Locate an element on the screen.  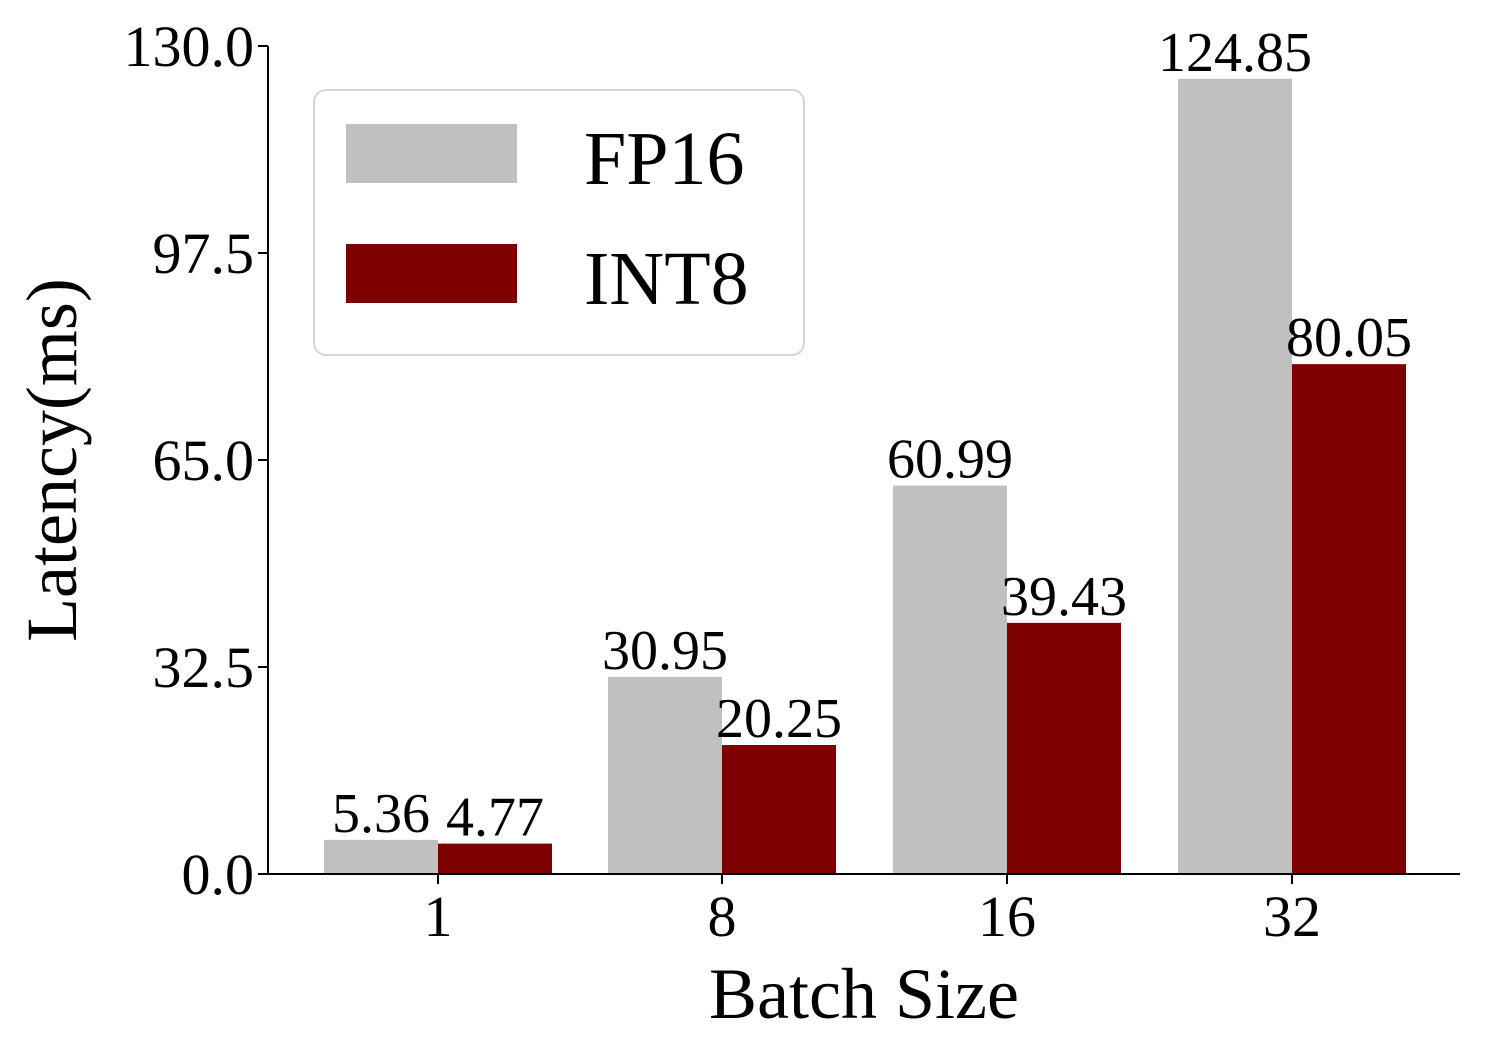
y-tick-label: 97.5 is located at coordinates (204, 253).